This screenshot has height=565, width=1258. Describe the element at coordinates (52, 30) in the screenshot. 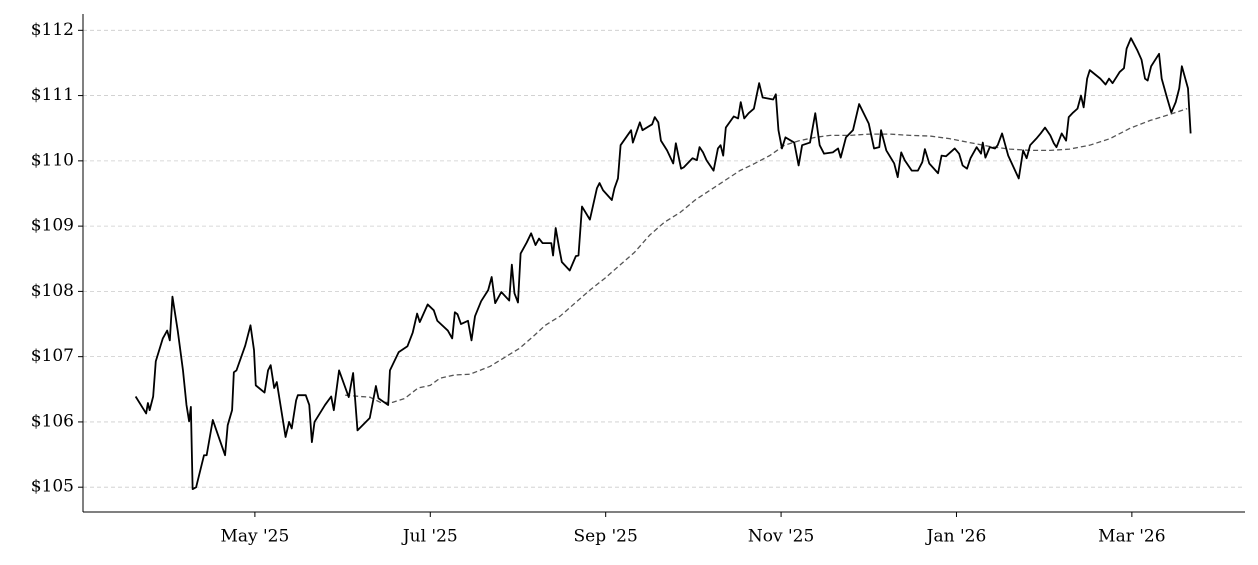

I see `y-tick-label: $112` at that location.